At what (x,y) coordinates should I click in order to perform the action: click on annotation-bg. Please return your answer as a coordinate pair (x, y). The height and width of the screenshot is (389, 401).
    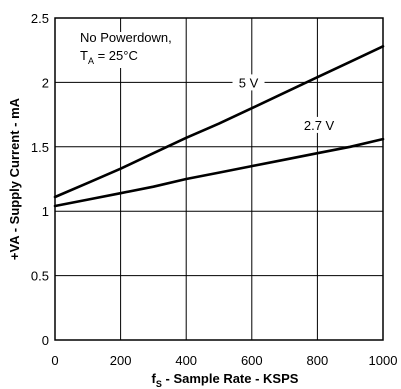
    Looking at the image, I should click on (130, 50).